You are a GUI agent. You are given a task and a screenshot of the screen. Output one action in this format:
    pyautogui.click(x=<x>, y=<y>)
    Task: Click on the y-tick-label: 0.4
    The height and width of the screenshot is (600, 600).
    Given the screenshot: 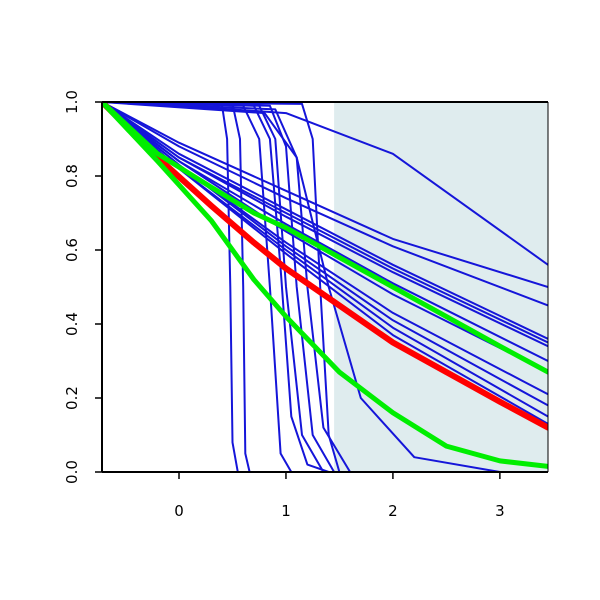 What is the action you would take?
    pyautogui.click(x=72, y=324)
    